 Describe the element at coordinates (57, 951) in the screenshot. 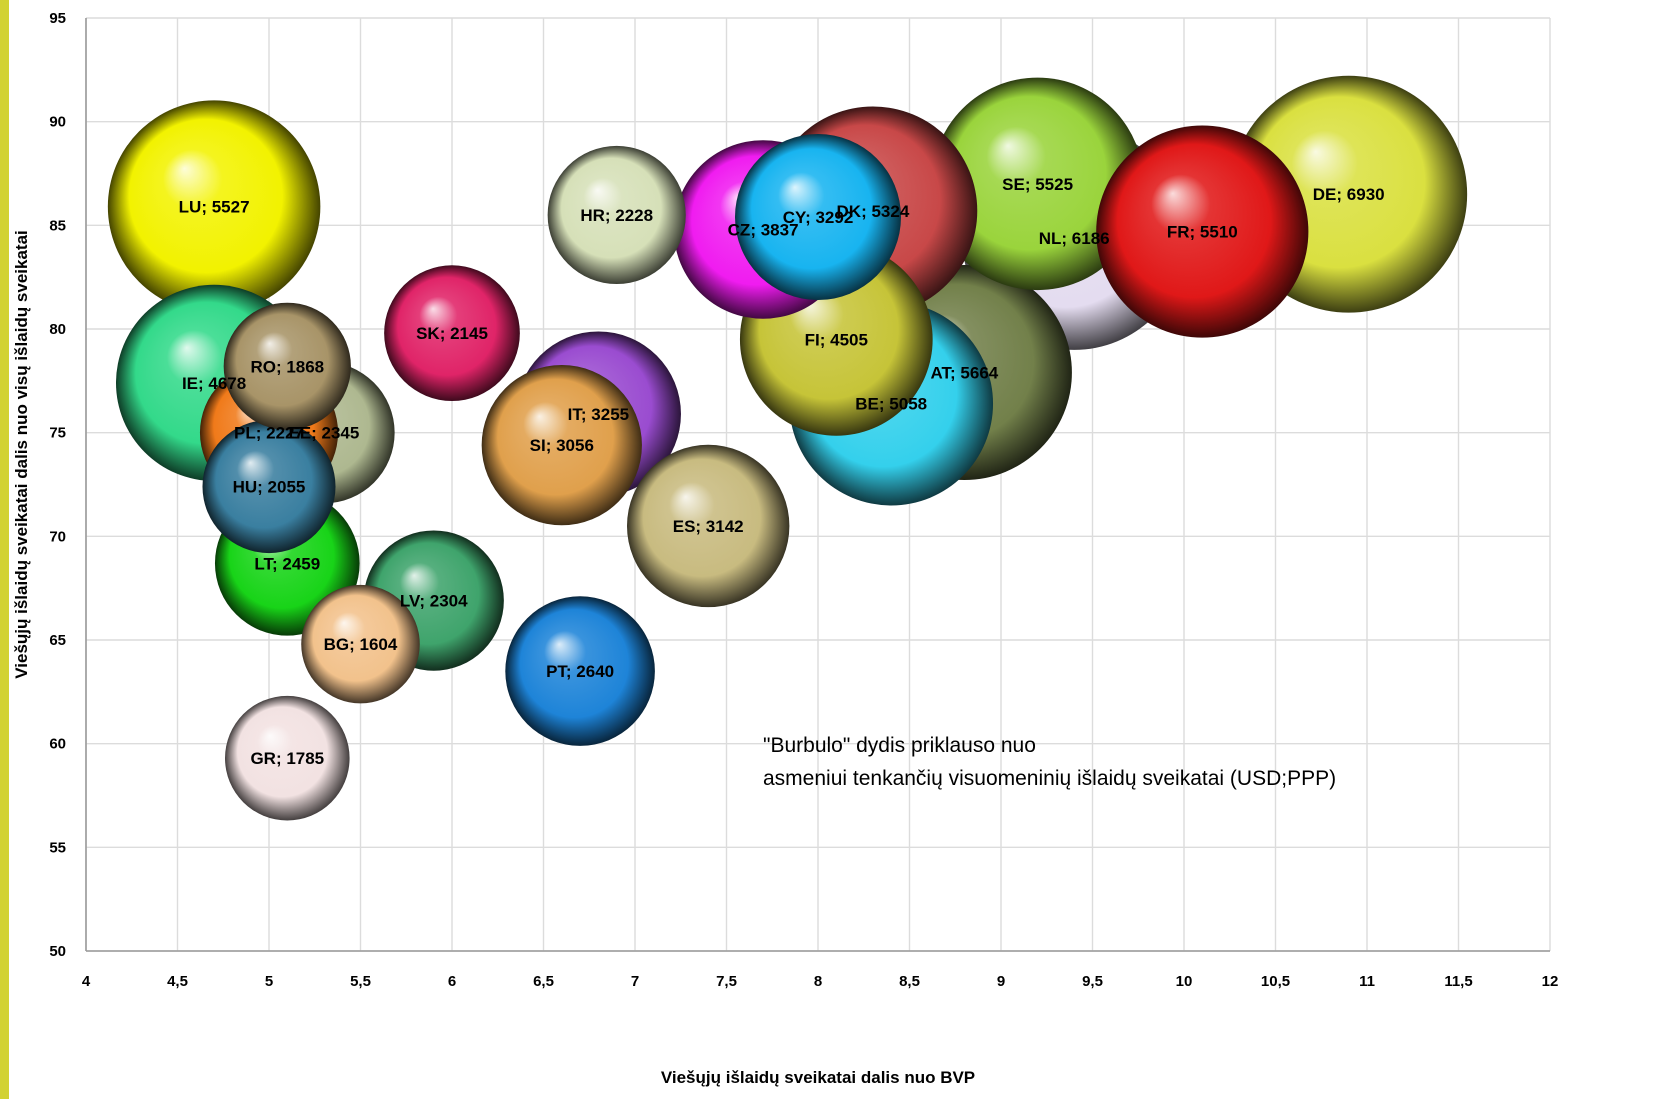

I see `y-tick-label: 50` at that location.